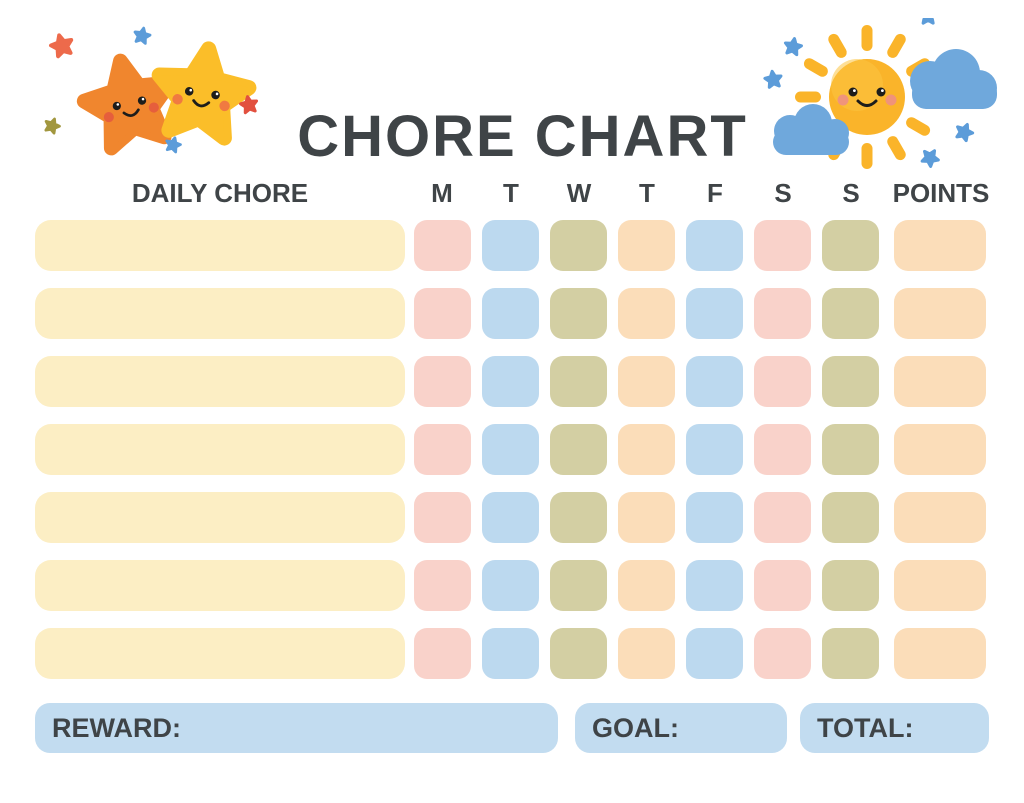 The width and height of the screenshot is (1024, 803). Describe the element at coordinates (511, 193) in the screenshot. I see `day-header-2: T` at that location.